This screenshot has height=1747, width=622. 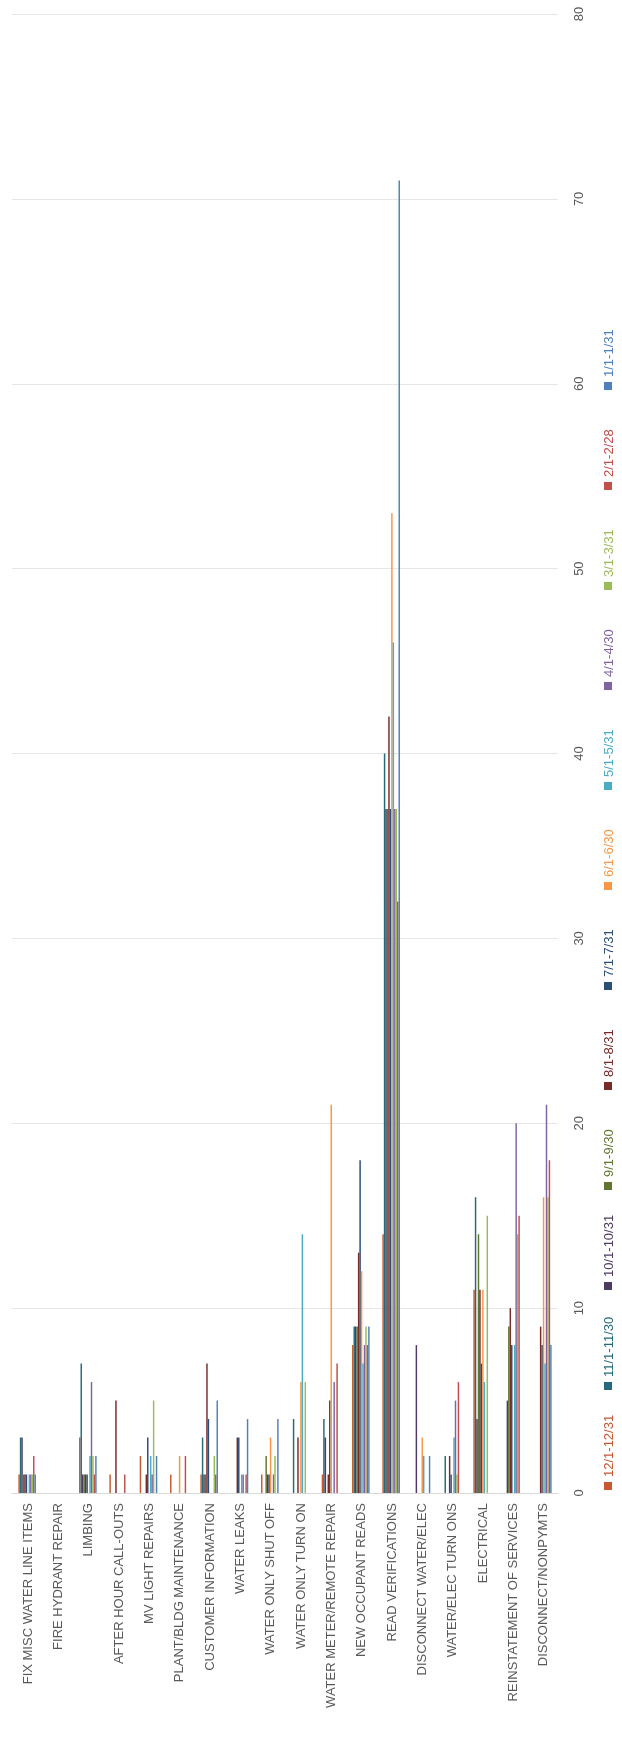 What do you see at coordinates (361, 1580) in the screenshot?
I see `x-tick-label: NEW OCCUPANT READS` at bounding box center [361, 1580].